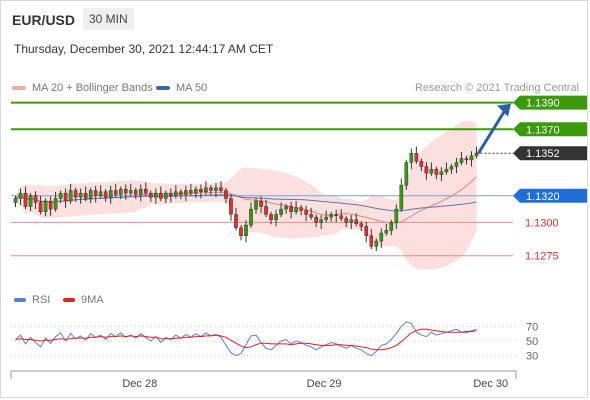 The height and width of the screenshot is (400, 590). Describe the element at coordinates (543, 154) in the screenshot. I see `level-label-2: 1.1352` at that location.